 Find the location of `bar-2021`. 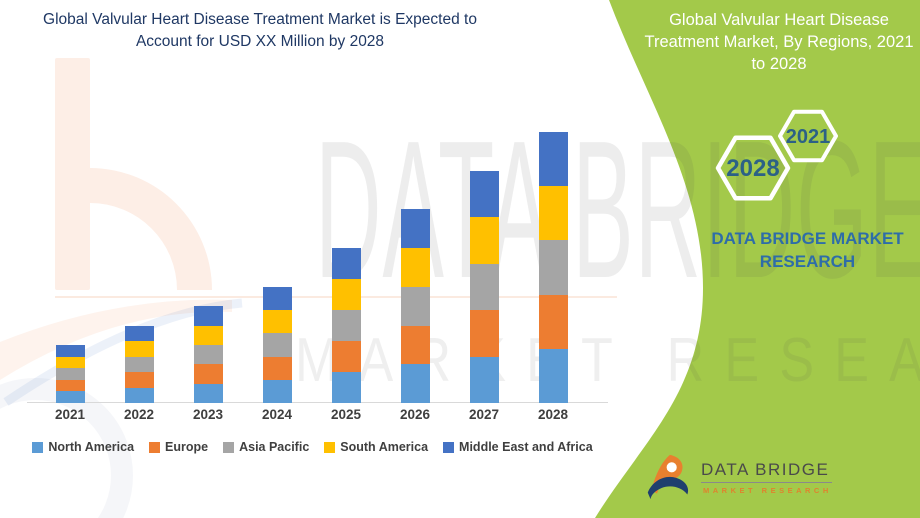

bar-2021 is located at coordinates (70, 373).